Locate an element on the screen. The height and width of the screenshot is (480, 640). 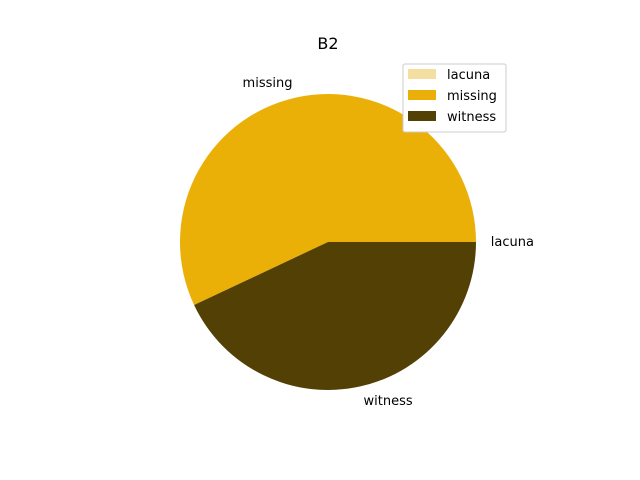
pie-slice-witness is located at coordinates (335, 316).